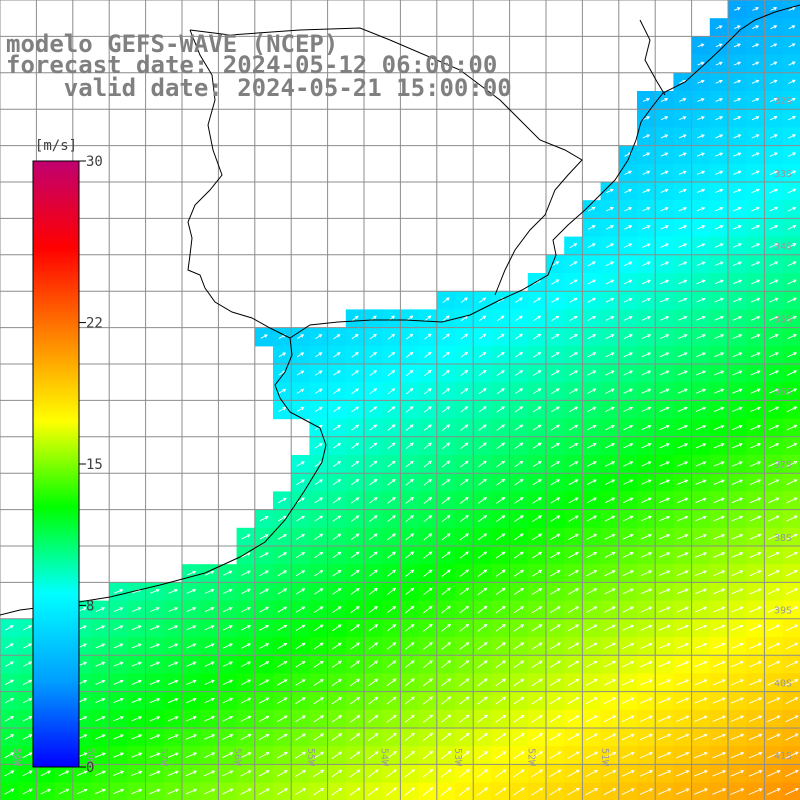 The image size is (800, 805). What do you see at coordinates (652, 57) in the screenshot?
I see `lagoon-shore` at bounding box center [652, 57].